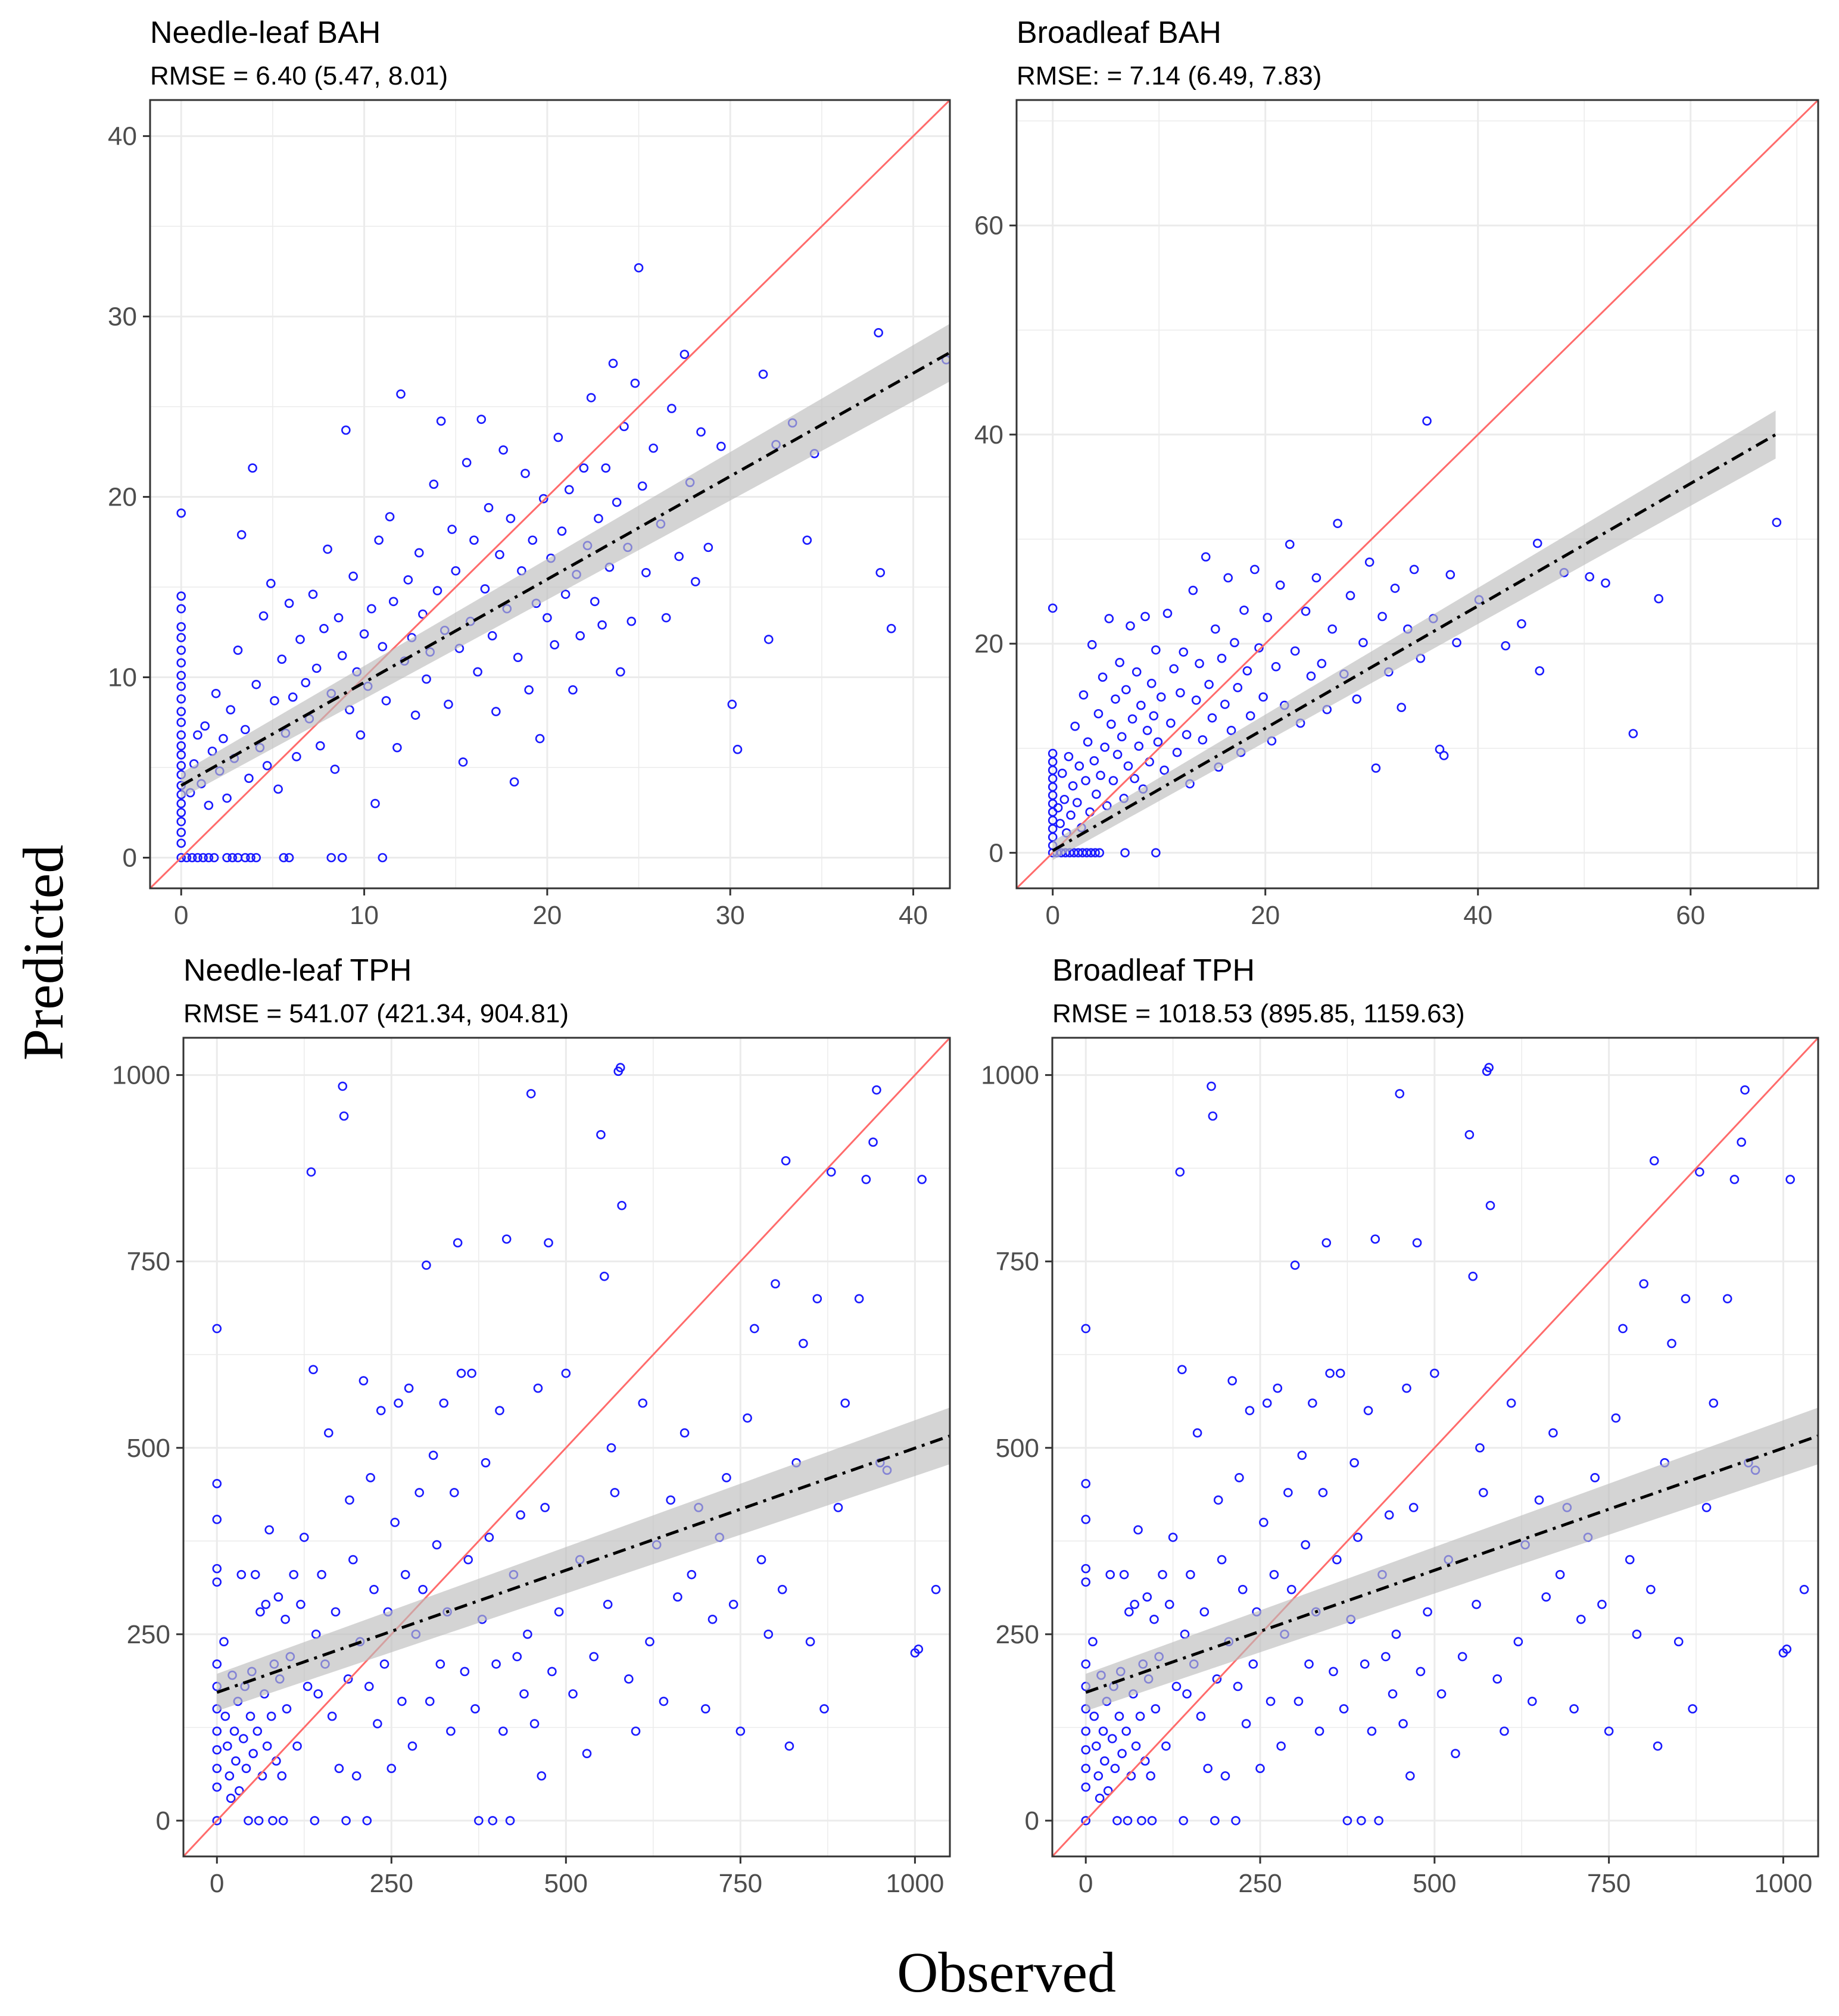  Describe the element at coordinates (1032, 1821) in the screenshot. I see `y-tick-label: 0` at that location.